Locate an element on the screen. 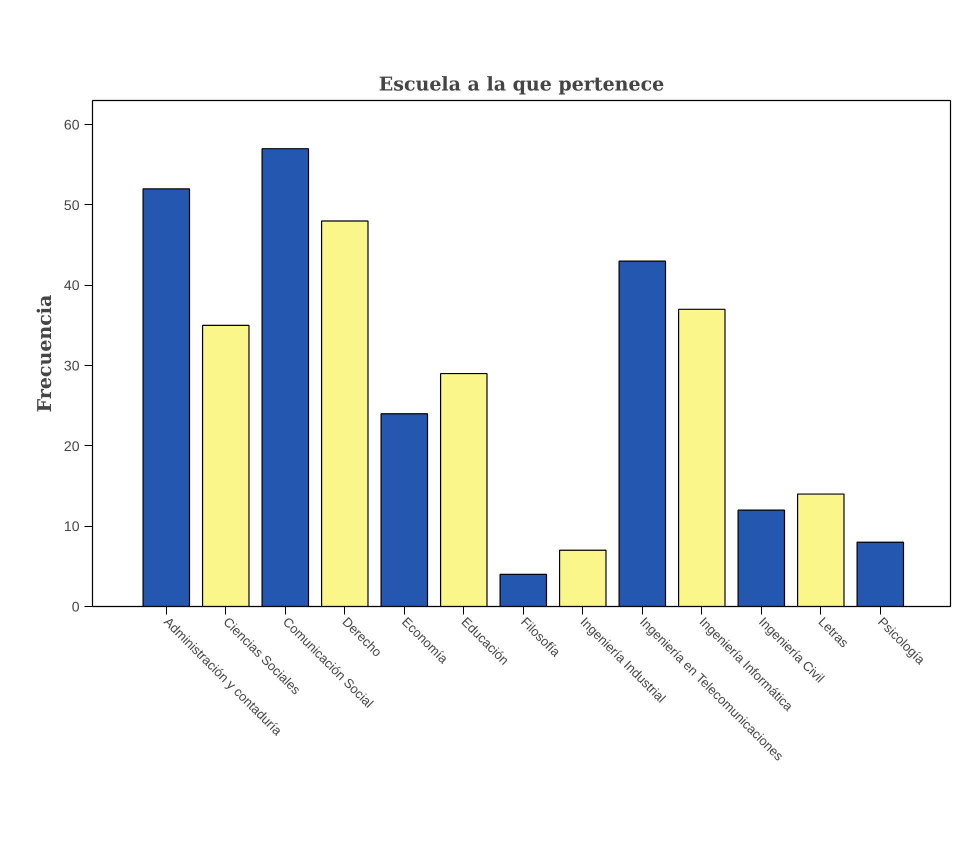 This screenshot has height=856, width=954. y-tick-label: 20 is located at coordinates (72, 446).